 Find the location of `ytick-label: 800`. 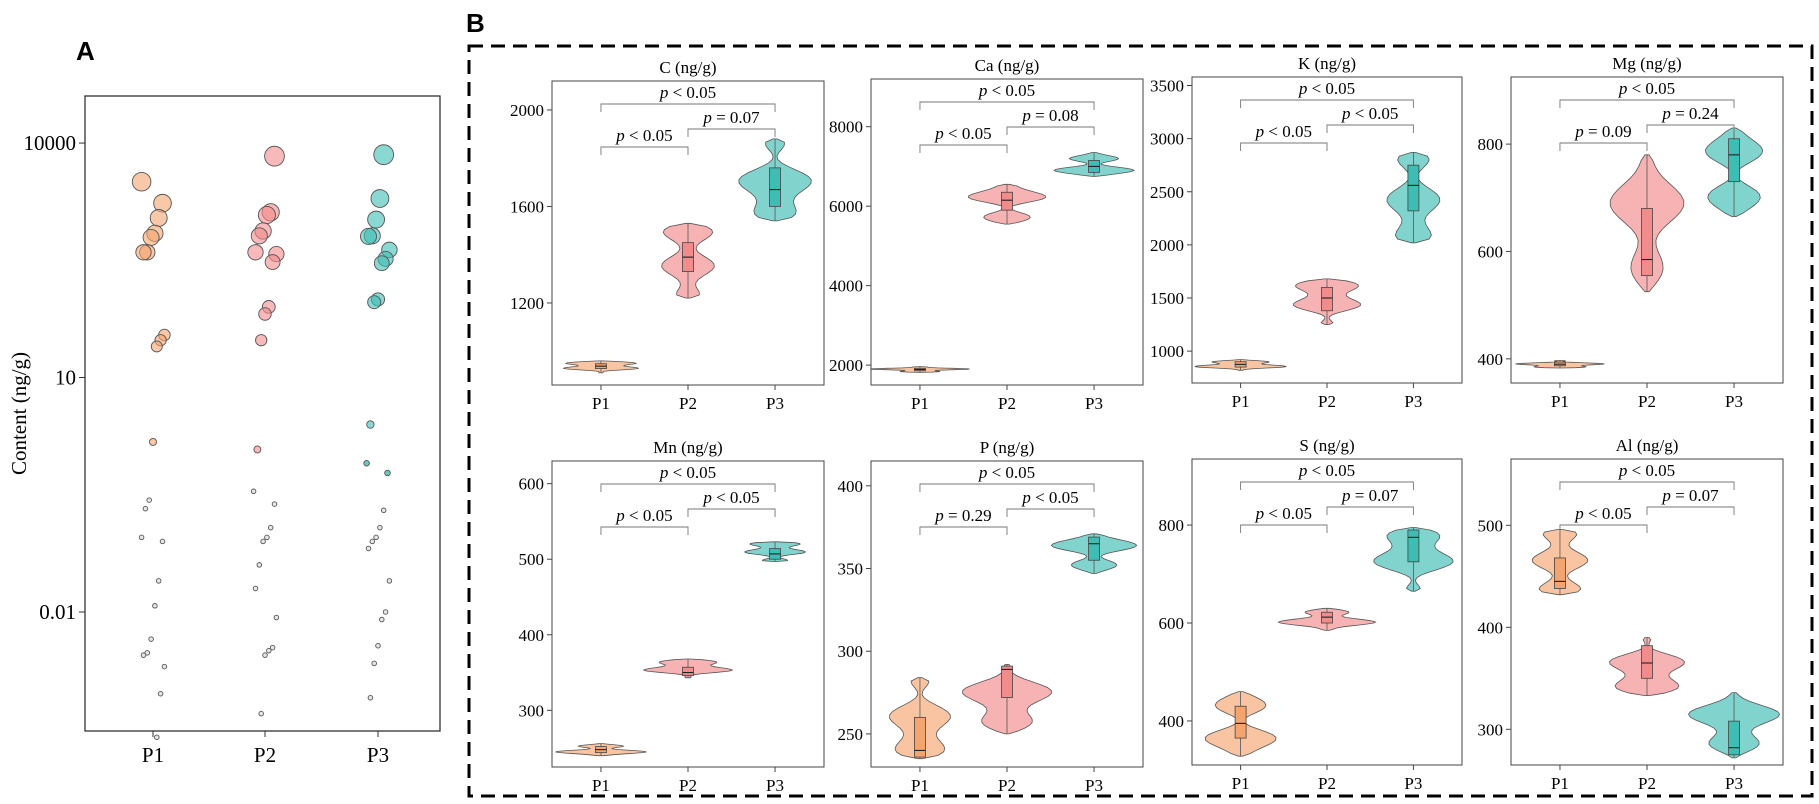

ytick-label: 800 is located at coordinates (1491, 144).